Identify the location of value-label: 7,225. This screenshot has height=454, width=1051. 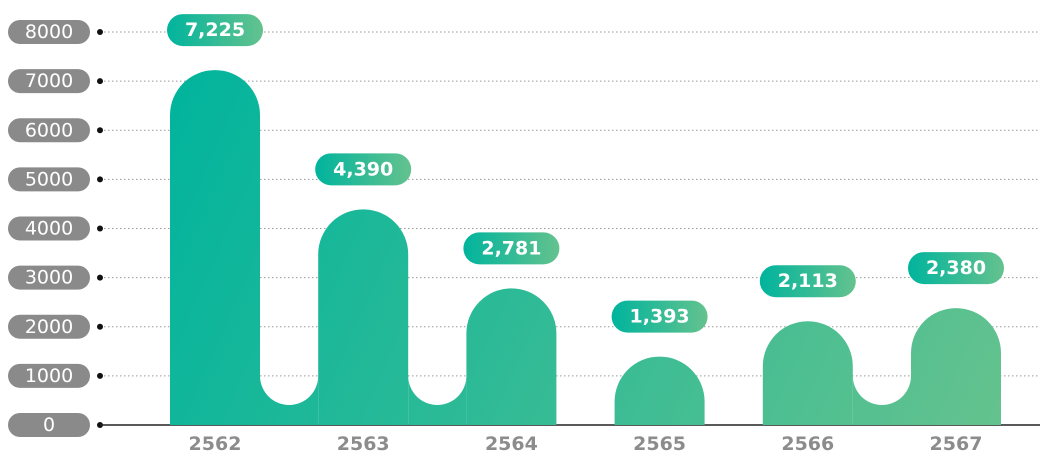
(215, 30).